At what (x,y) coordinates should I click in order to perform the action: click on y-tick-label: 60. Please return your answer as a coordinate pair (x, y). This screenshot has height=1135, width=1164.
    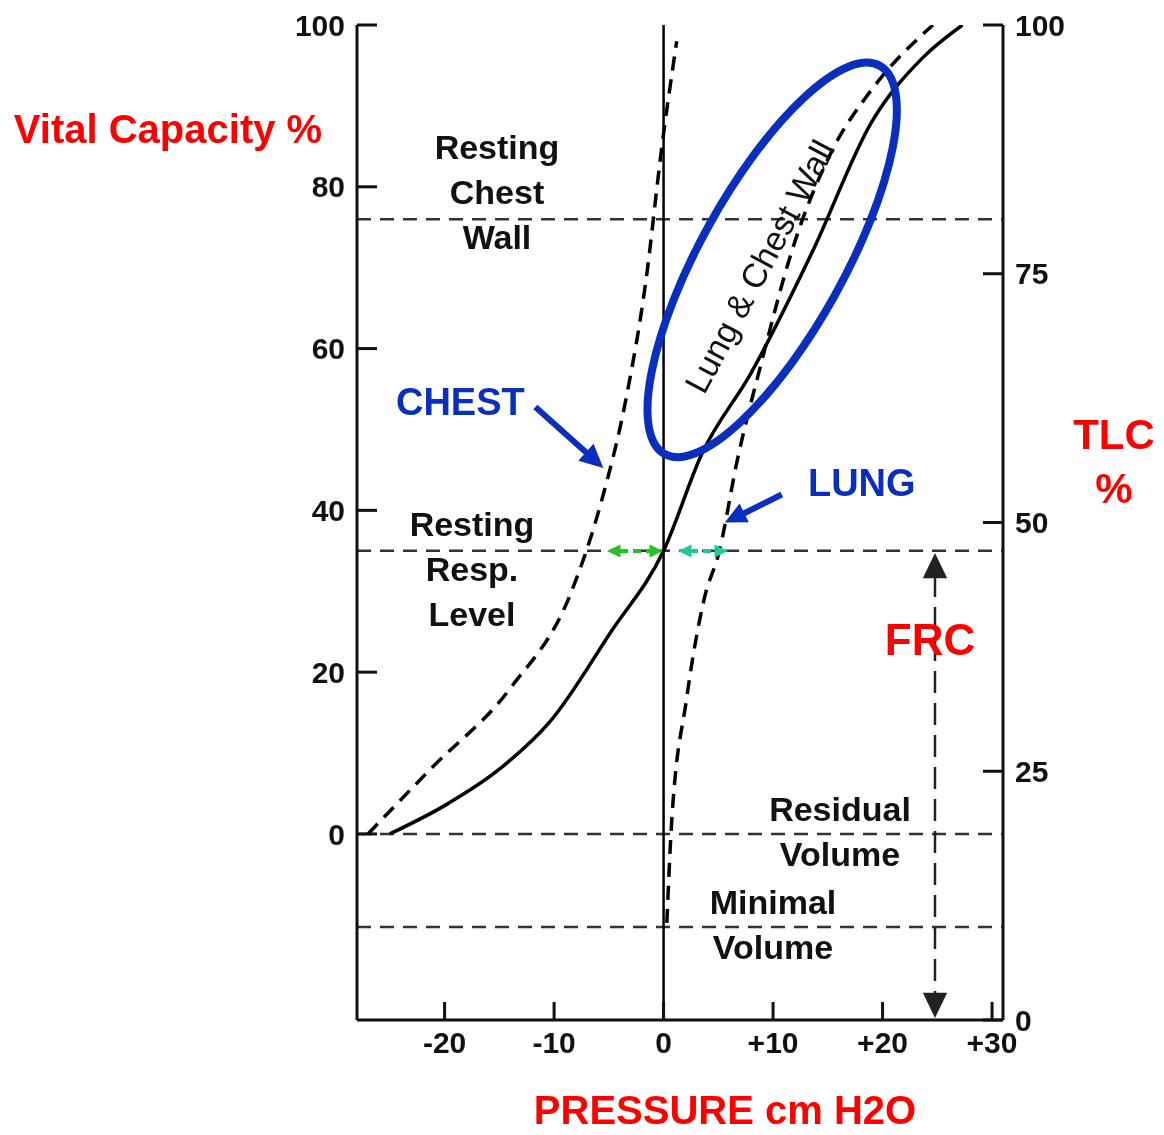
    Looking at the image, I should click on (328, 349).